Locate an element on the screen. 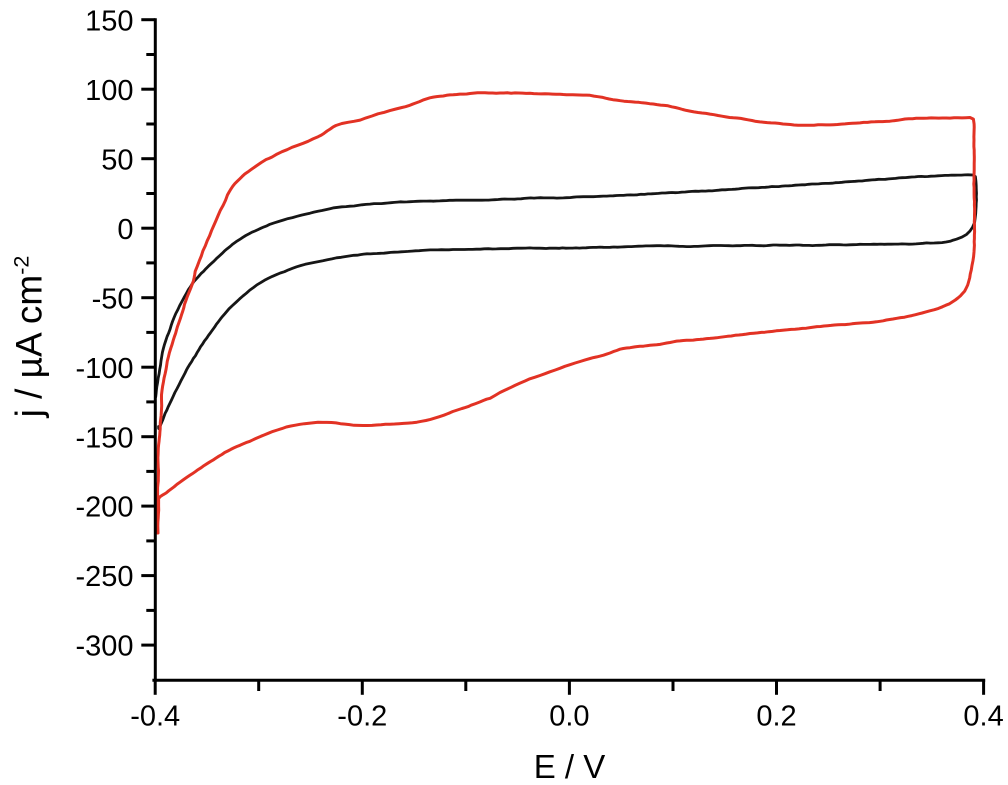  svg-text: 0.4 is located at coordinates (983, 717).